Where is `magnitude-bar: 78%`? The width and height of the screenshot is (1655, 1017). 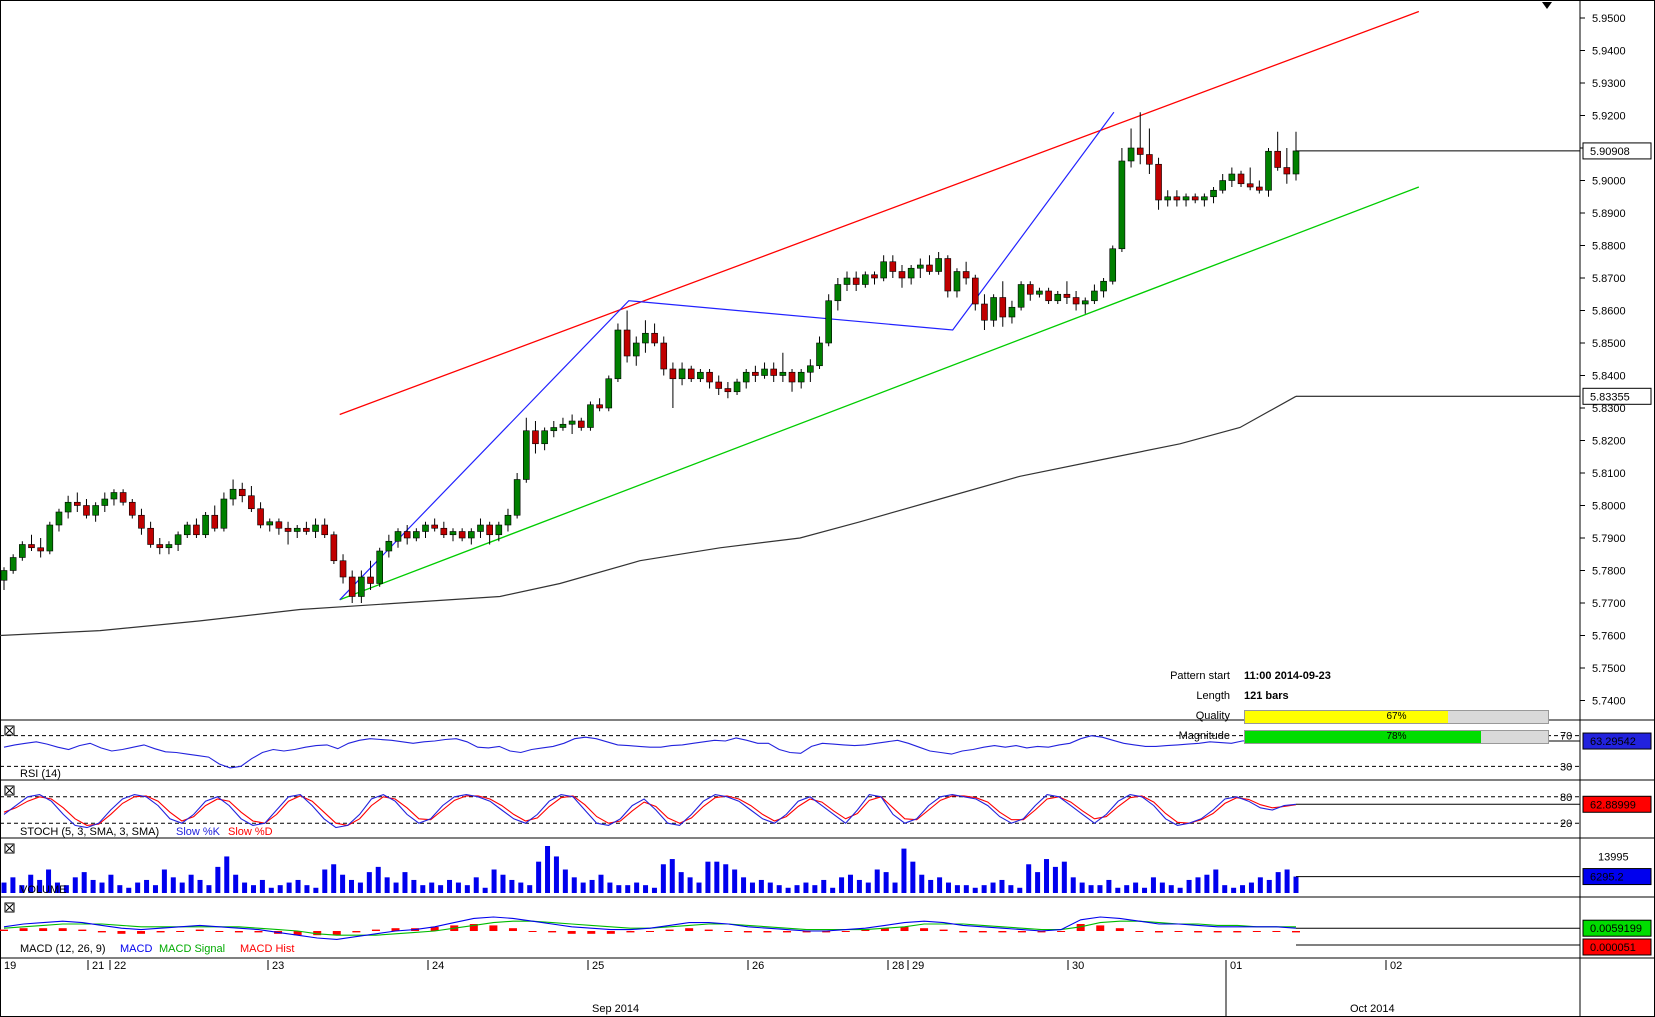 magnitude-bar: 78% is located at coordinates (1396, 737).